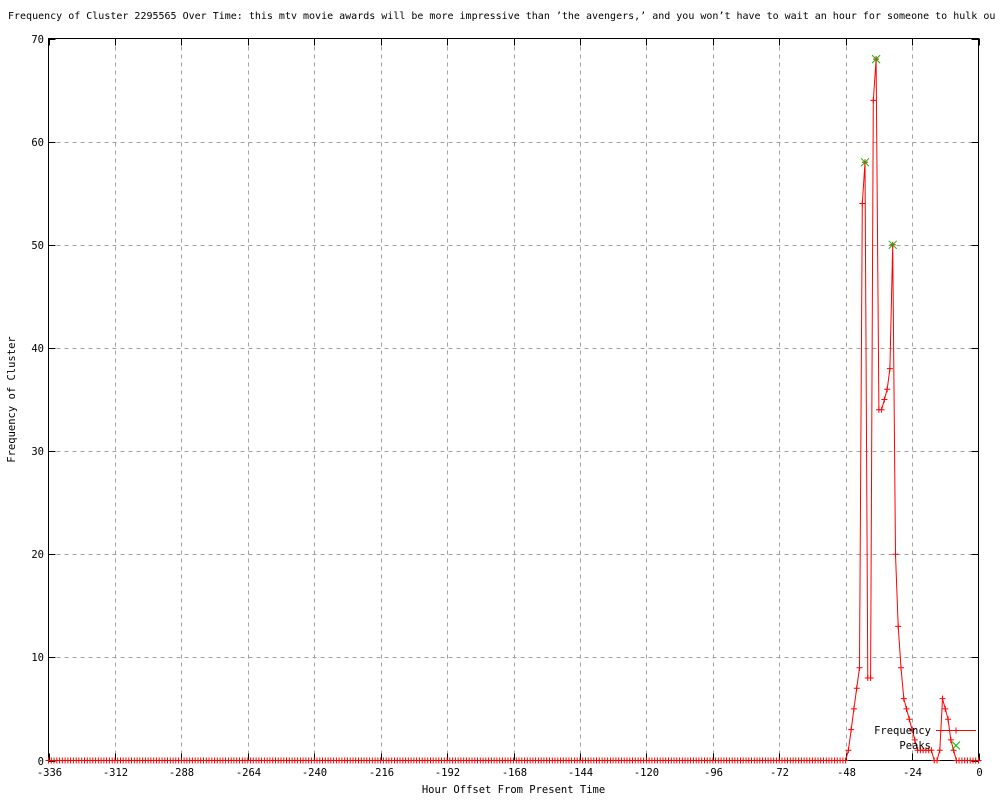 This screenshot has width=1000, height=800. What do you see at coordinates (37, 40) in the screenshot?
I see `y-tick-label: 70` at bounding box center [37, 40].